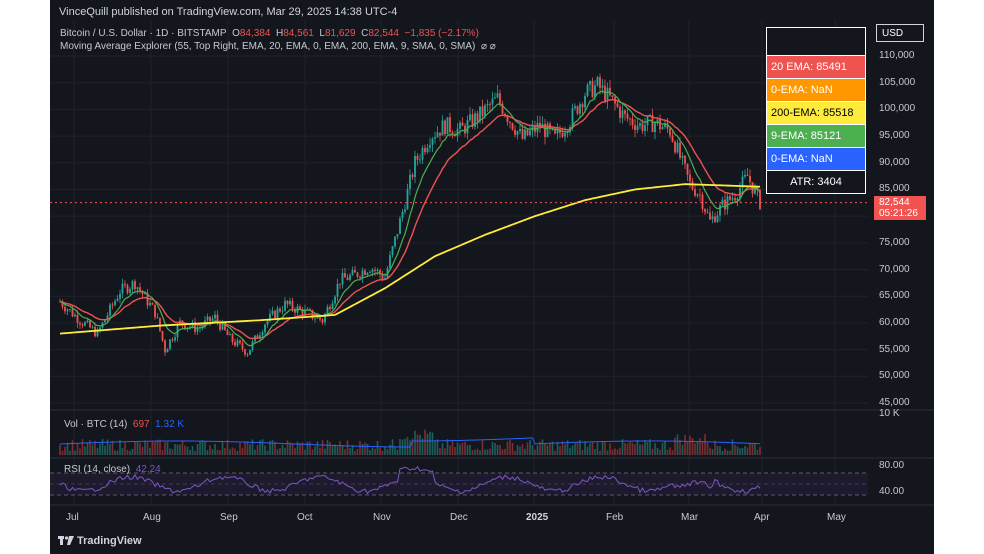  I want to click on volume-legend: Vol · BTC (14) 697 1.32 K, so click(124, 424).